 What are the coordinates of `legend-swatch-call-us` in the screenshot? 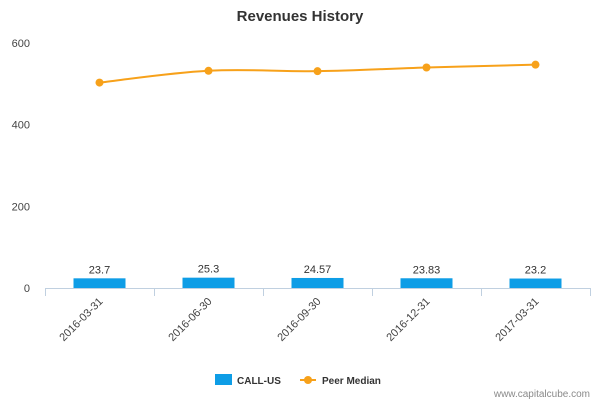 It's located at (223, 379).